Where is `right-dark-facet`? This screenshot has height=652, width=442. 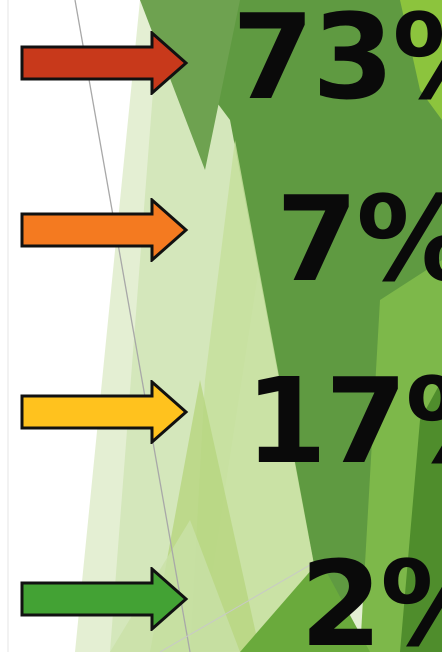 right-dark-facet is located at coordinates (421, 516).